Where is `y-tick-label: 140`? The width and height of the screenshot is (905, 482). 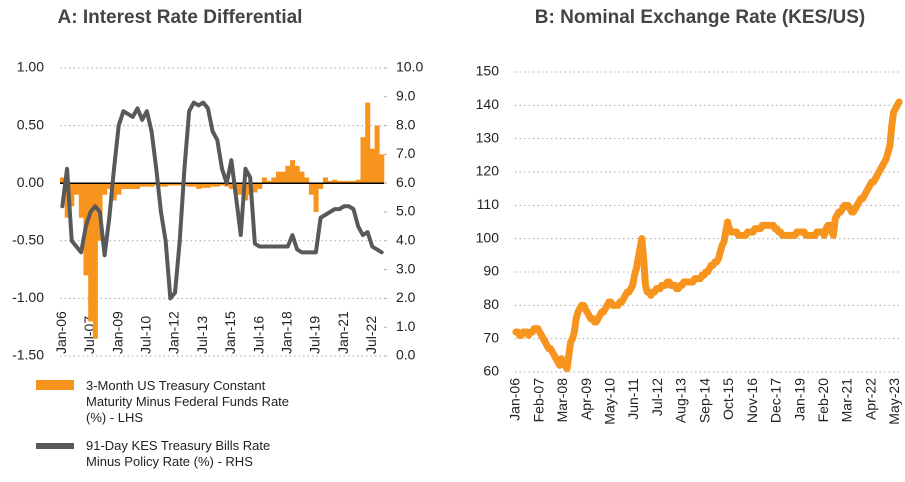
y-tick-label: 140 is located at coordinates (488, 104).